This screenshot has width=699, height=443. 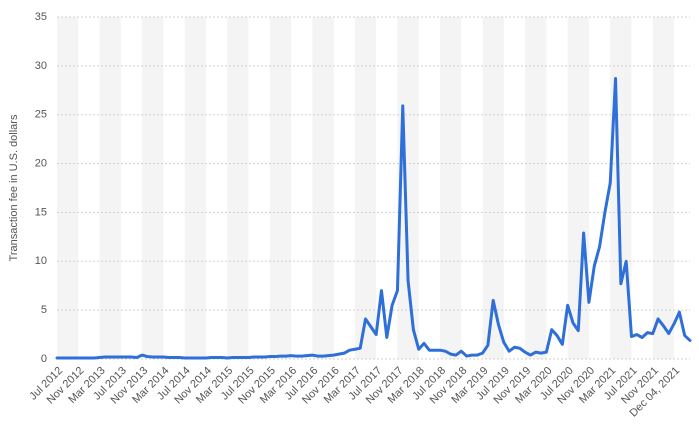 I want to click on y-tick-label: 5, so click(x=44, y=310).